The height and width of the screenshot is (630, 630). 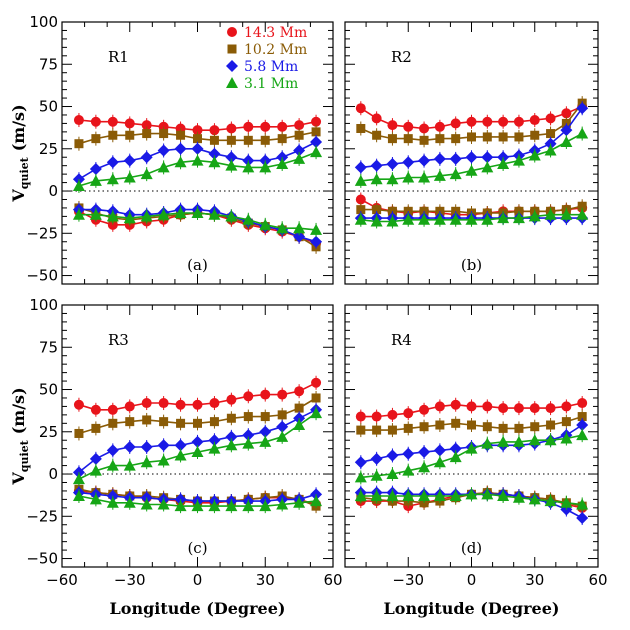 I want to click on panel-region-label: R4, so click(x=401, y=340).